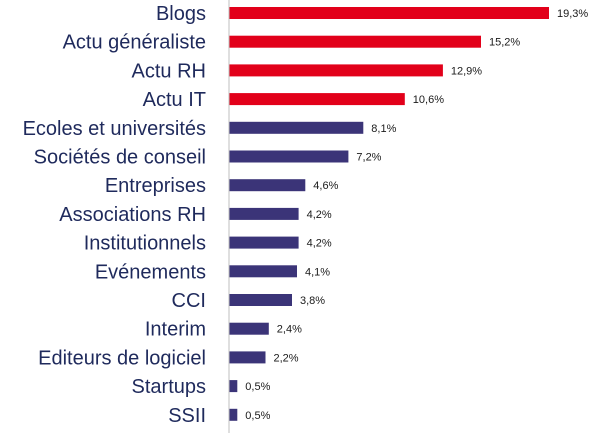 The width and height of the screenshot is (600, 433). What do you see at coordinates (187, 416) in the screenshot?
I see `category-label: SSII` at bounding box center [187, 416].